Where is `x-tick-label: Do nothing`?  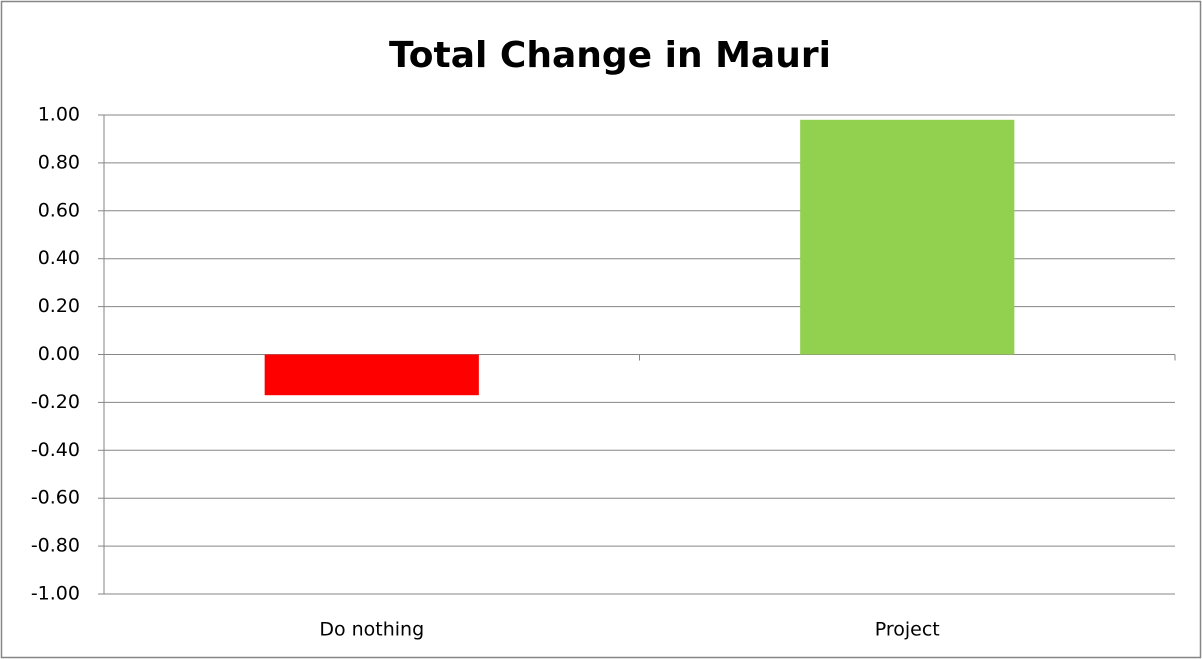
x-tick-label: Do nothing is located at coordinates (371, 630).